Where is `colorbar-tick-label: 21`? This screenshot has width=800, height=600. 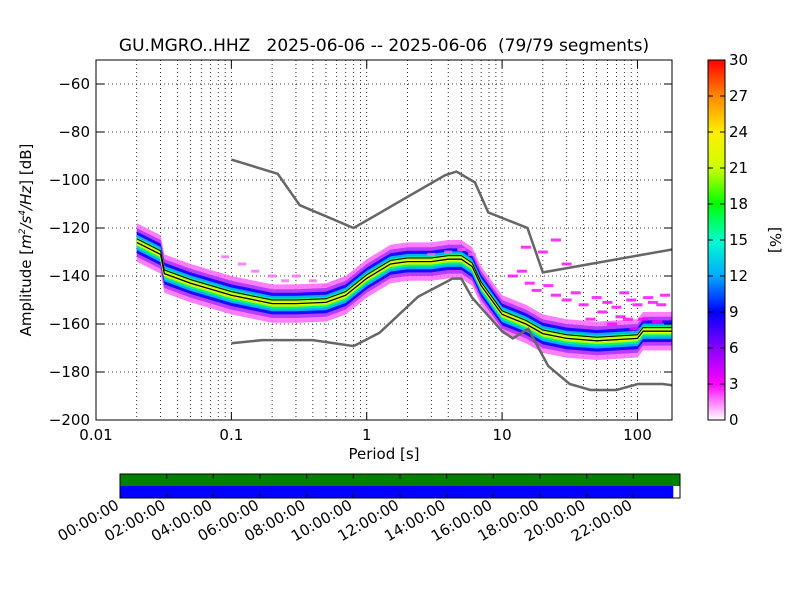
colorbar-tick-label: 21 is located at coordinates (738, 168).